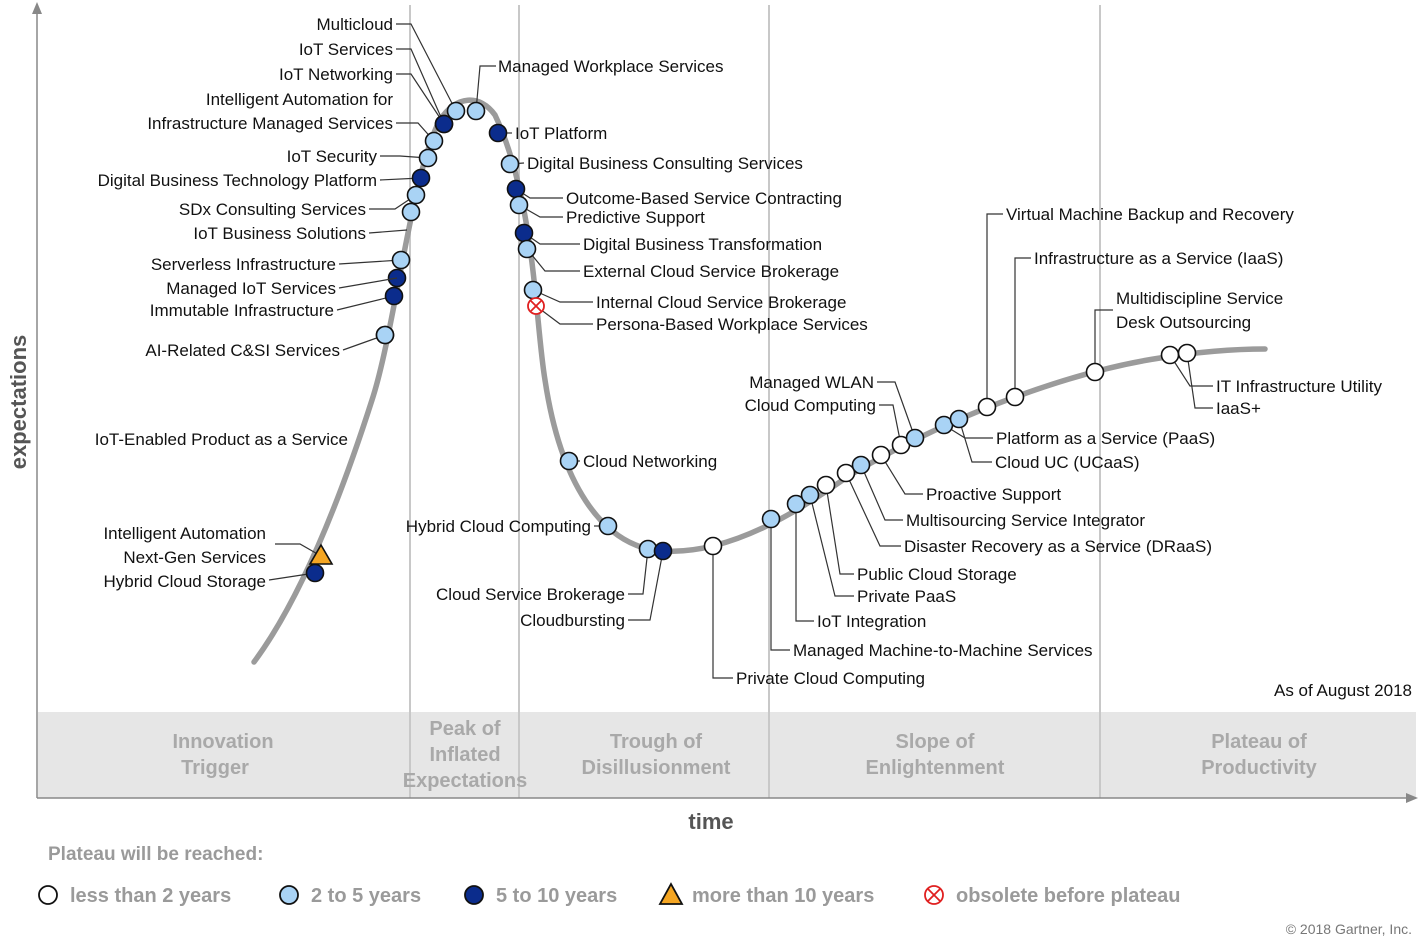 Image resolution: width=1419 pixels, height=939 pixels. What do you see at coordinates (1067, 462) in the screenshot?
I see `technology-label: Cloud UC (UCaaS)` at bounding box center [1067, 462].